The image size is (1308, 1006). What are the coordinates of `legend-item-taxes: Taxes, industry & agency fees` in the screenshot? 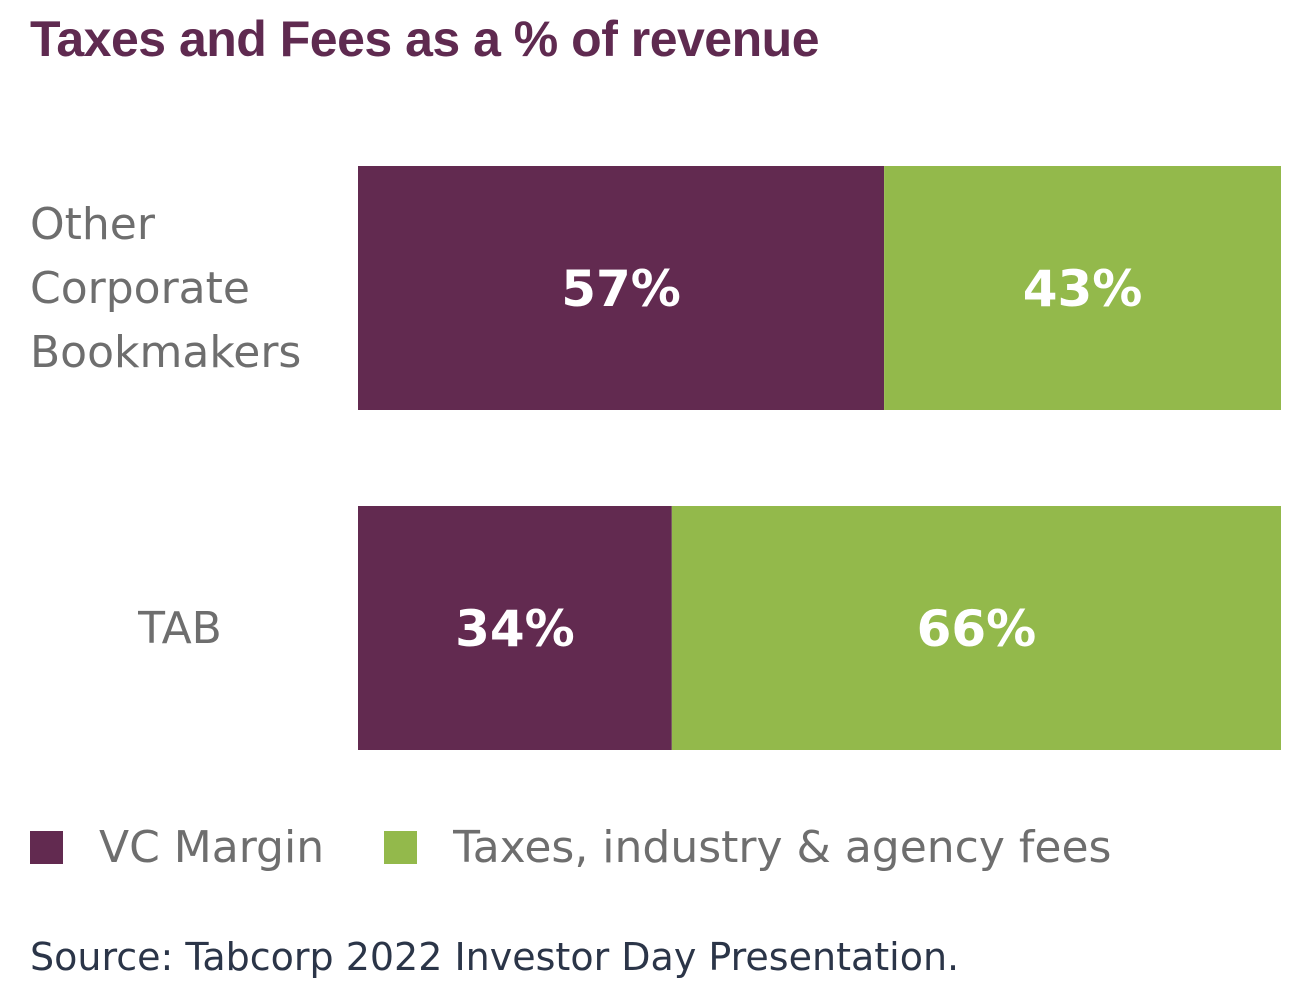 It's located at (747, 847).